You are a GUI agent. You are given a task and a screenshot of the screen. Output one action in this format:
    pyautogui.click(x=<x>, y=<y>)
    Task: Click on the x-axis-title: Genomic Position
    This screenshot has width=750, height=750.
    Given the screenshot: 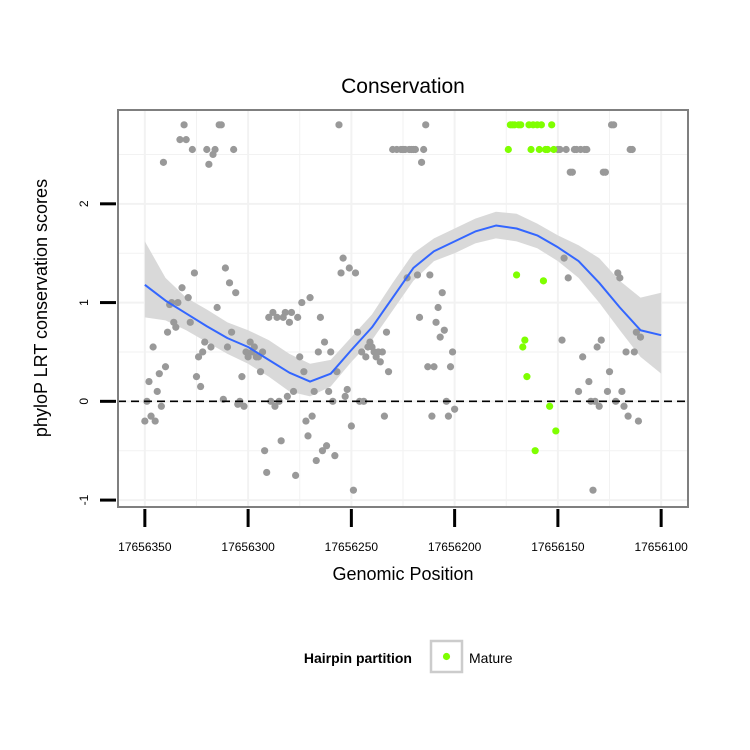 What is the action you would take?
    pyautogui.click(x=402, y=574)
    